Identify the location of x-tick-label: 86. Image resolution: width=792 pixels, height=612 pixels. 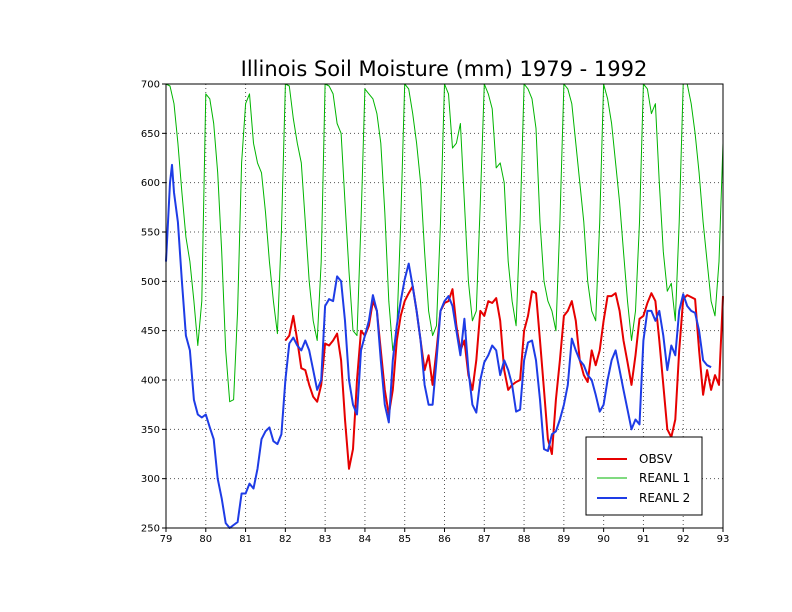
(444, 539).